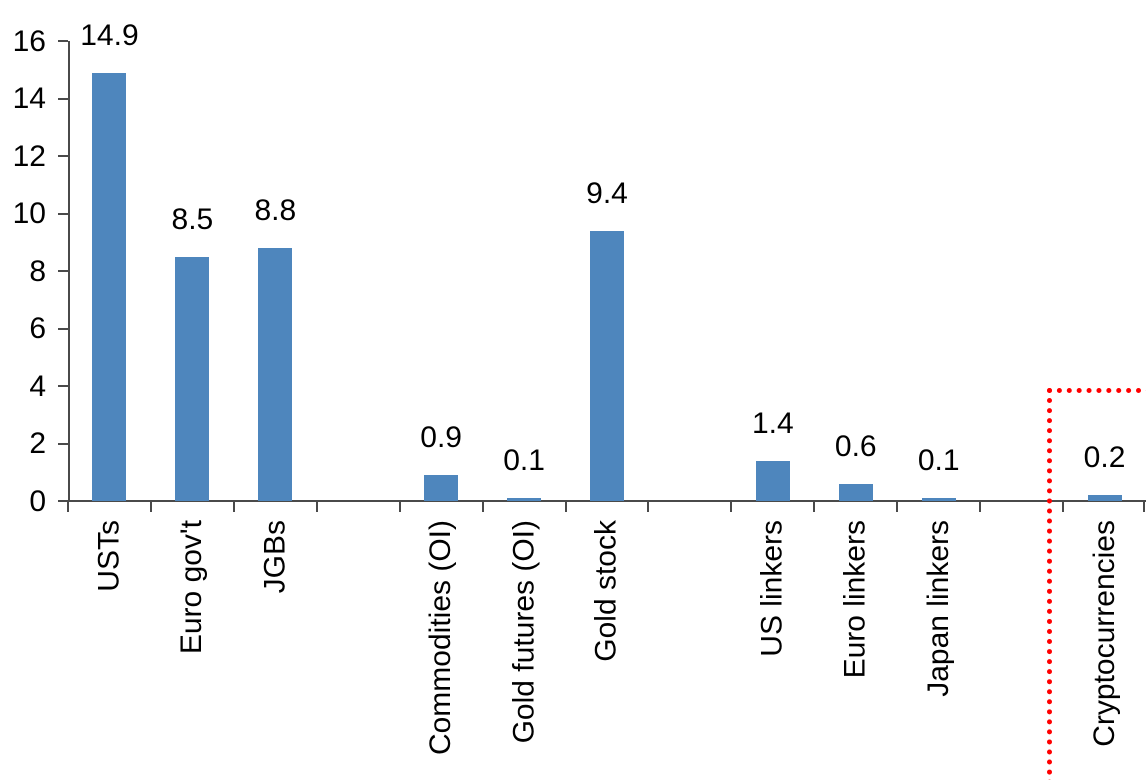 The width and height of the screenshot is (1146, 780). What do you see at coordinates (37, 443) in the screenshot?
I see `y-tick-label-2: 2` at bounding box center [37, 443].